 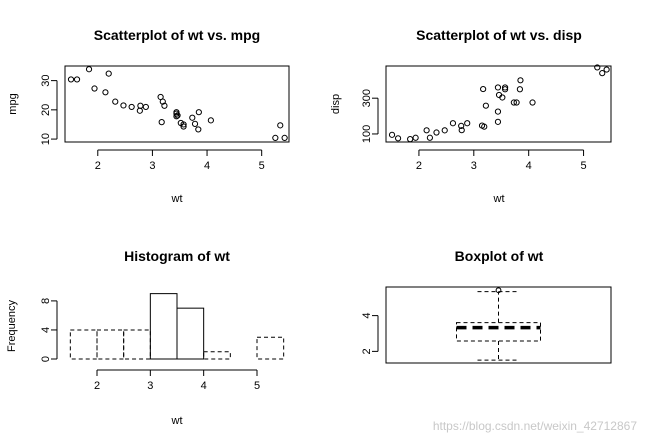 What do you see at coordinates (46, 139) in the screenshot?
I see `y-tick-label: 10` at bounding box center [46, 139].